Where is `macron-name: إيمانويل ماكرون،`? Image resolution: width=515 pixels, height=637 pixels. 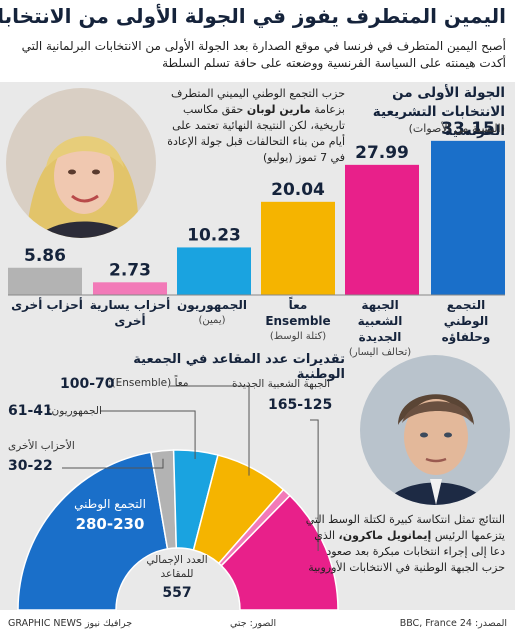
macron-name: إيمانويل ماكرون، is located at coordinates (385, 535).